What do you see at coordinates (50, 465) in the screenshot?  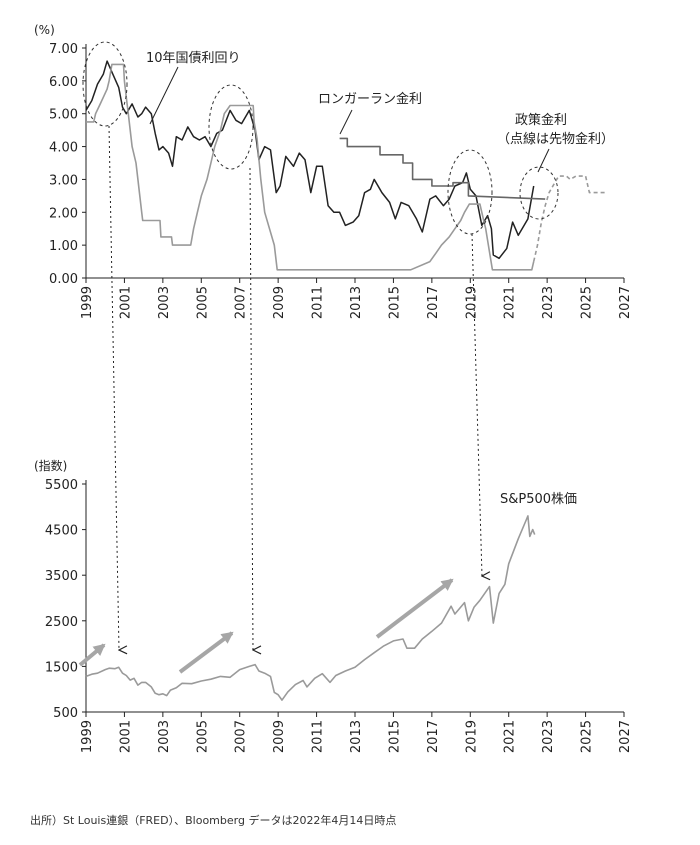 I see `bottom-y-axis-title: (指数)` at bounding box center [50, 465].